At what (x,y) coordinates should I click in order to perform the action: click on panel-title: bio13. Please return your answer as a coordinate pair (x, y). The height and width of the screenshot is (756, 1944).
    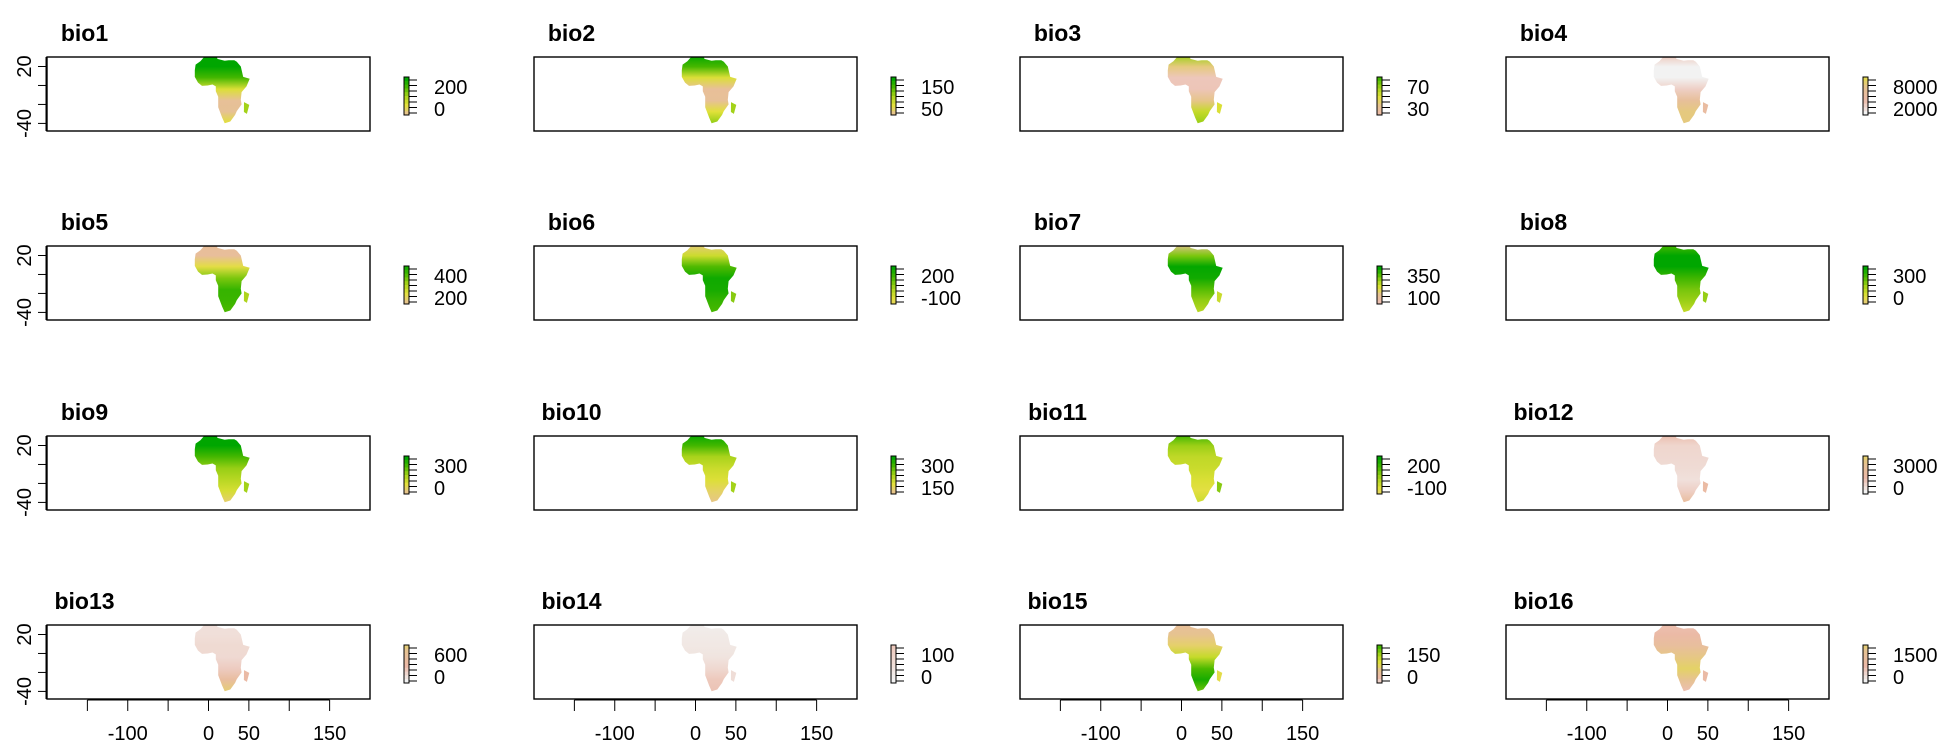
    Looking at the image, I should click on (84, 601).